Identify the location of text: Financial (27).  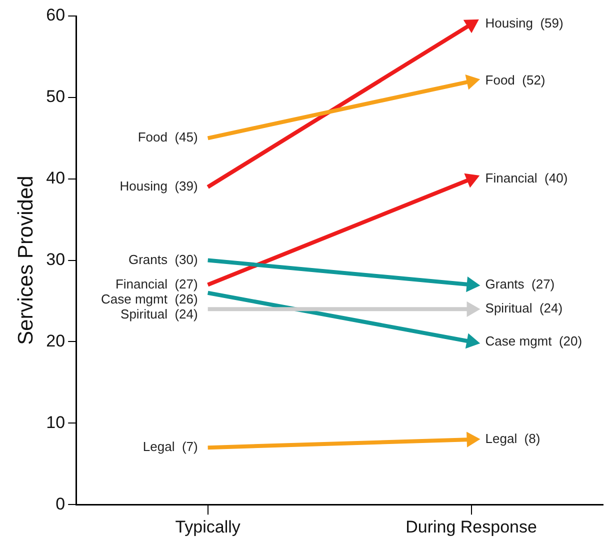
(156, 284).